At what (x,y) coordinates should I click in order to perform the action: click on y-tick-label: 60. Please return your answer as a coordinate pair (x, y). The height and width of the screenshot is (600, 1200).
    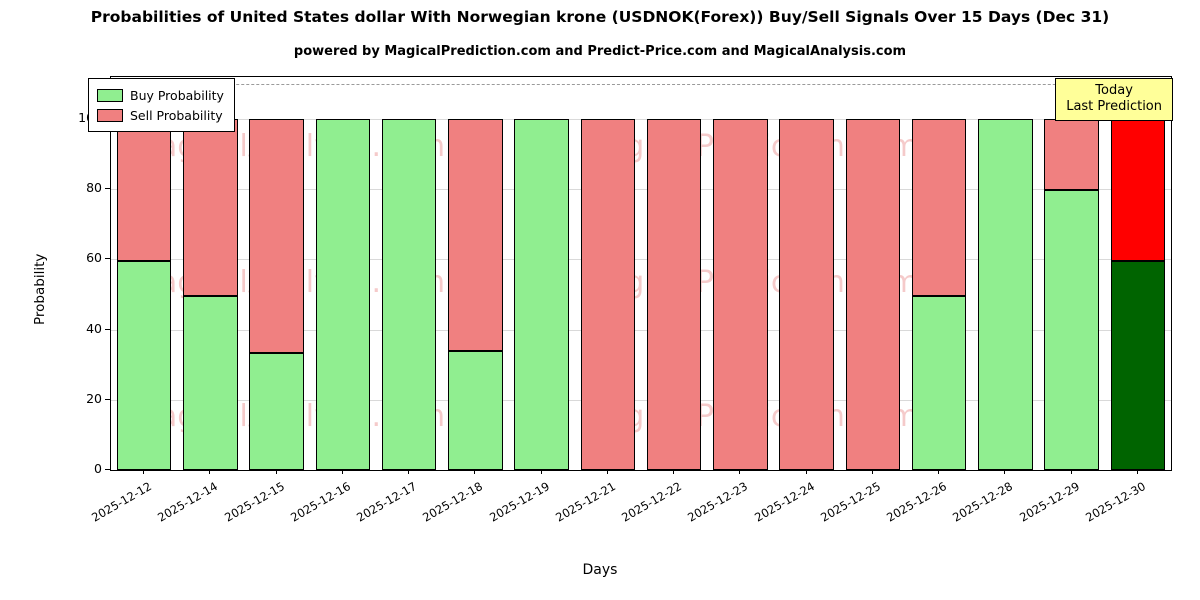
    Looking at the image, I should click on (94, 258).